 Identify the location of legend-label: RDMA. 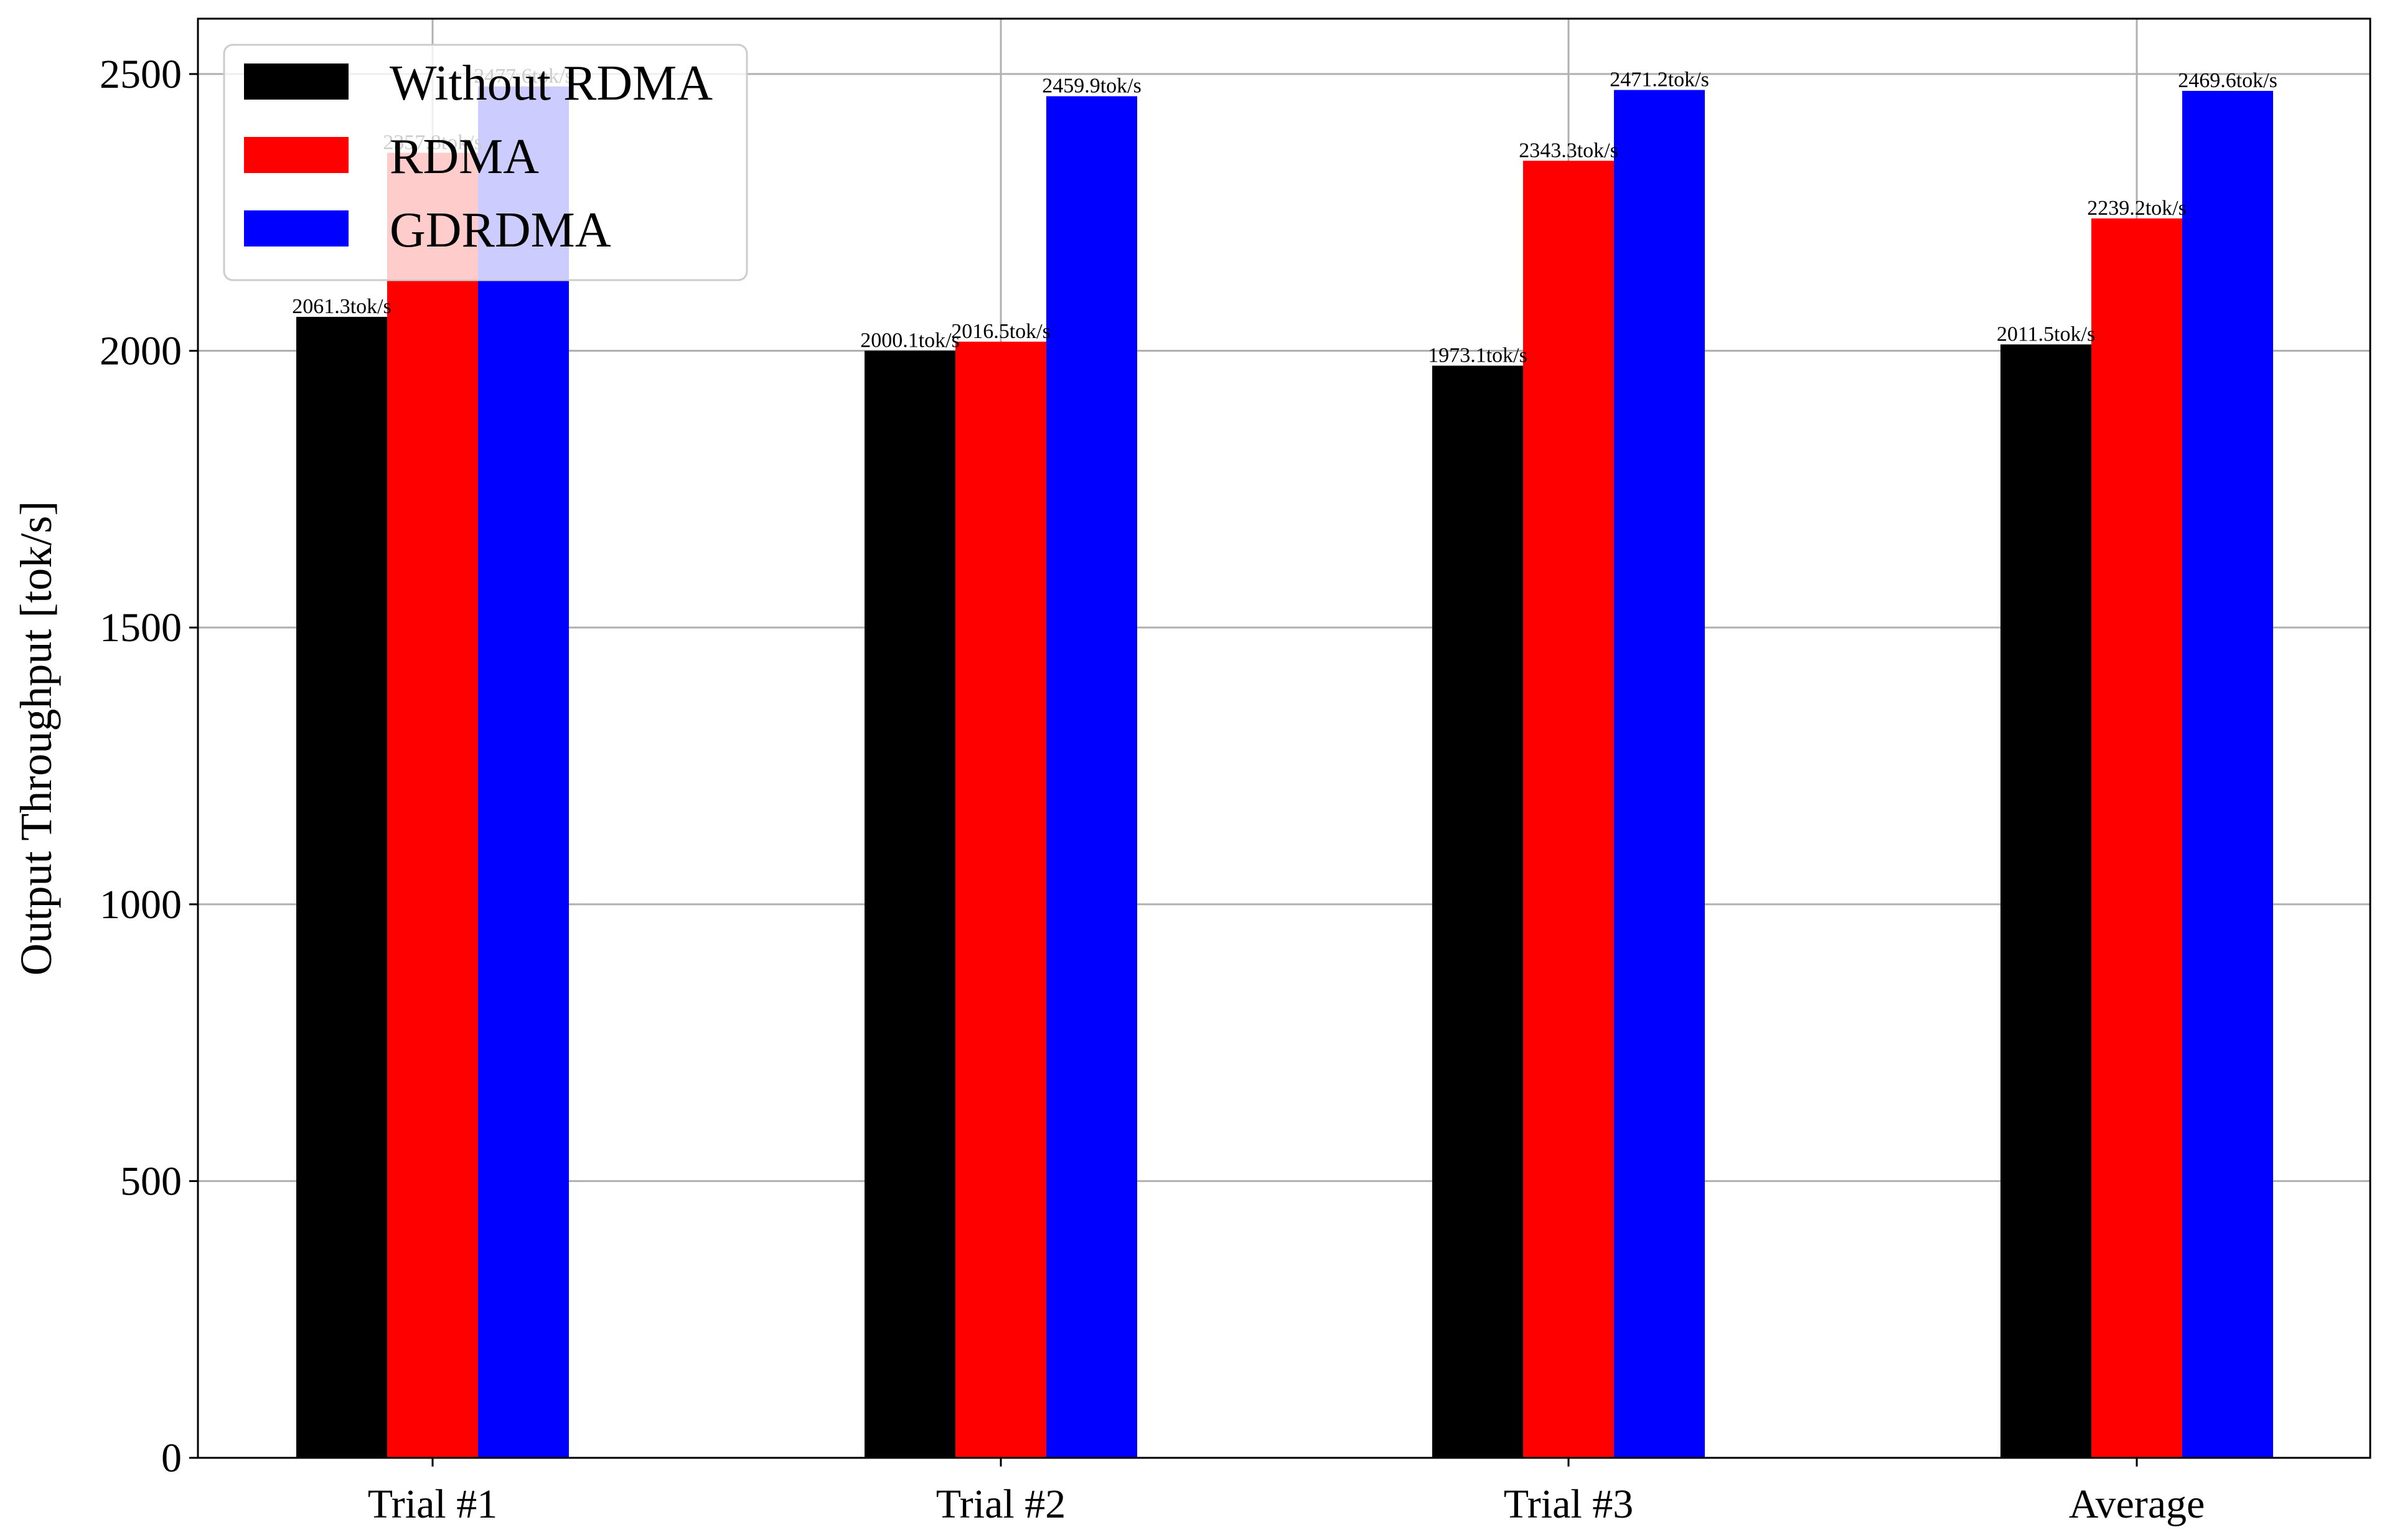
(464, 156).